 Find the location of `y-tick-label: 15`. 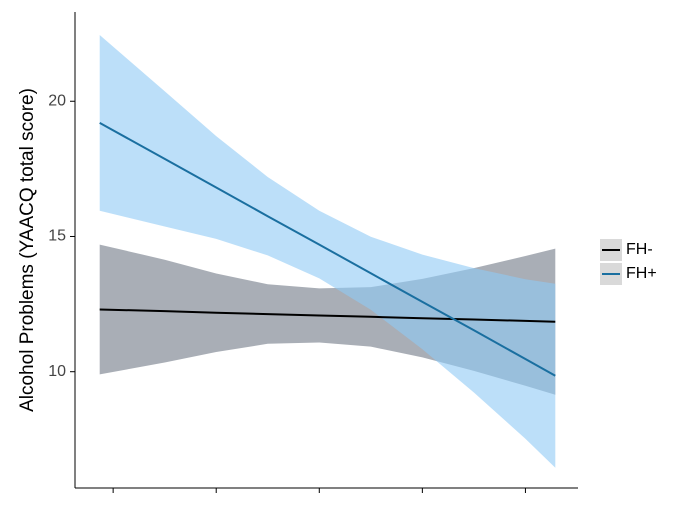

y-tick-label: 15 is located at coordinates (57, 236).